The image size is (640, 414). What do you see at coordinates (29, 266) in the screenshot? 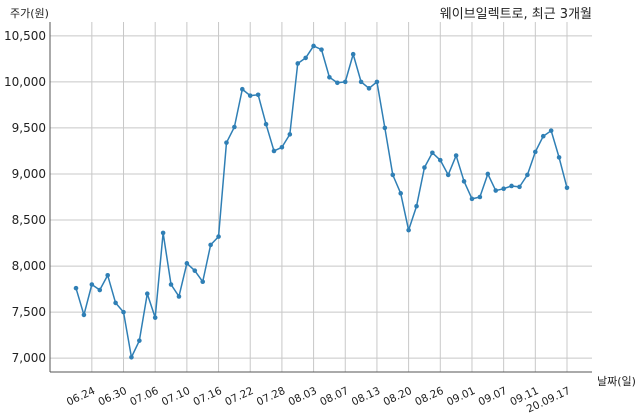
I see `y-tick-label: 8,000` at bounding box center [29, 266].